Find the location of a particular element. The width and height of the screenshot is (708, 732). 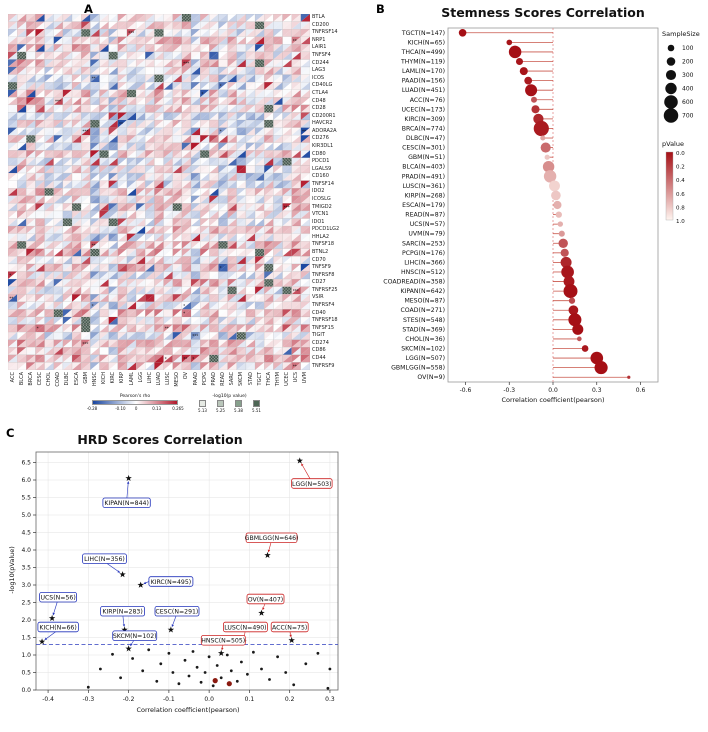

logp-square is located at coordinates (220, 403).